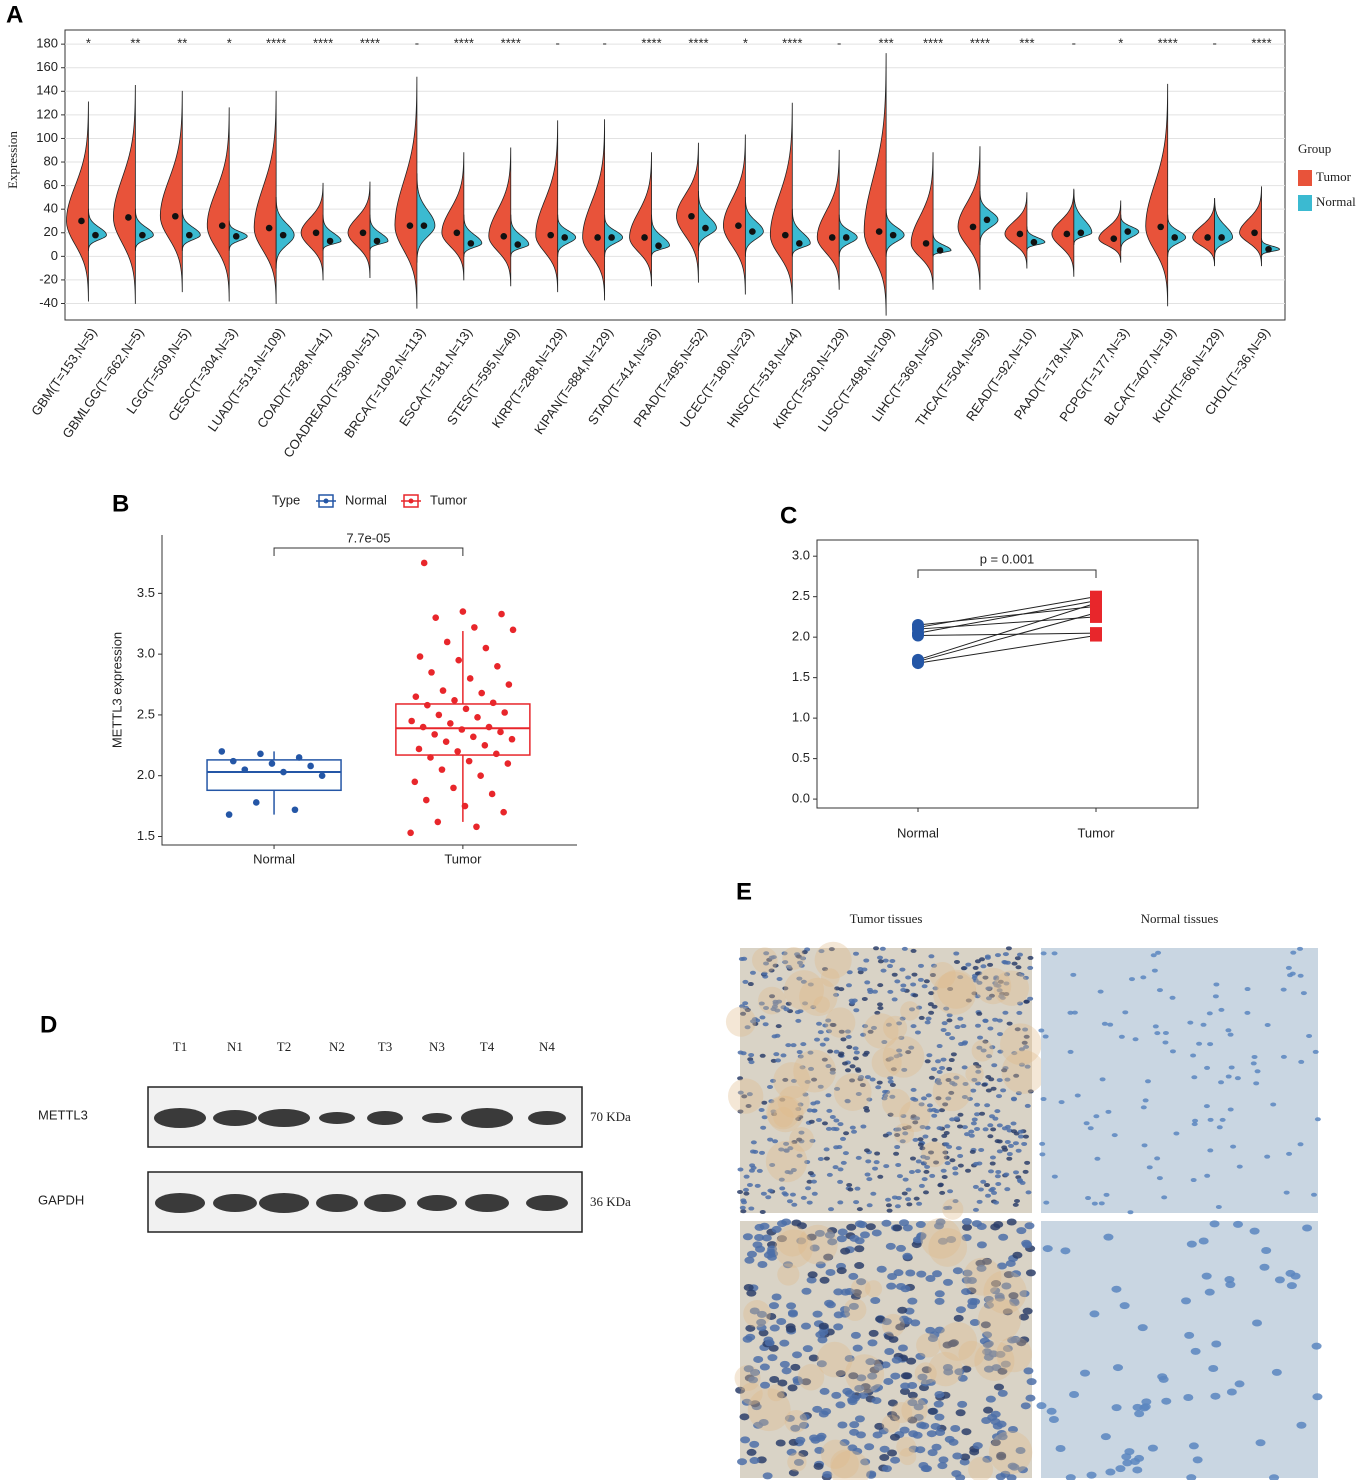  What do you see at coordinates (48, 302) in the screenshot?
I see `y-tick-label: -40` at bounding box center [48, 302].